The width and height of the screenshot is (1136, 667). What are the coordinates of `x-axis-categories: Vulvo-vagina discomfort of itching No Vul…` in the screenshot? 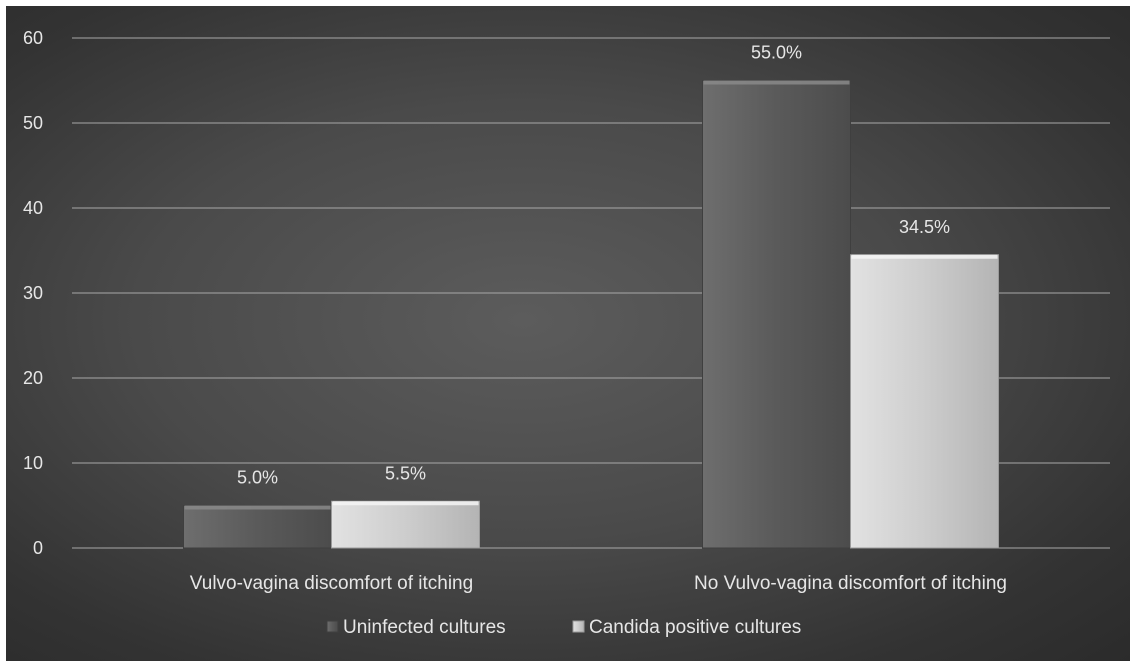 It's located at (598, 583).